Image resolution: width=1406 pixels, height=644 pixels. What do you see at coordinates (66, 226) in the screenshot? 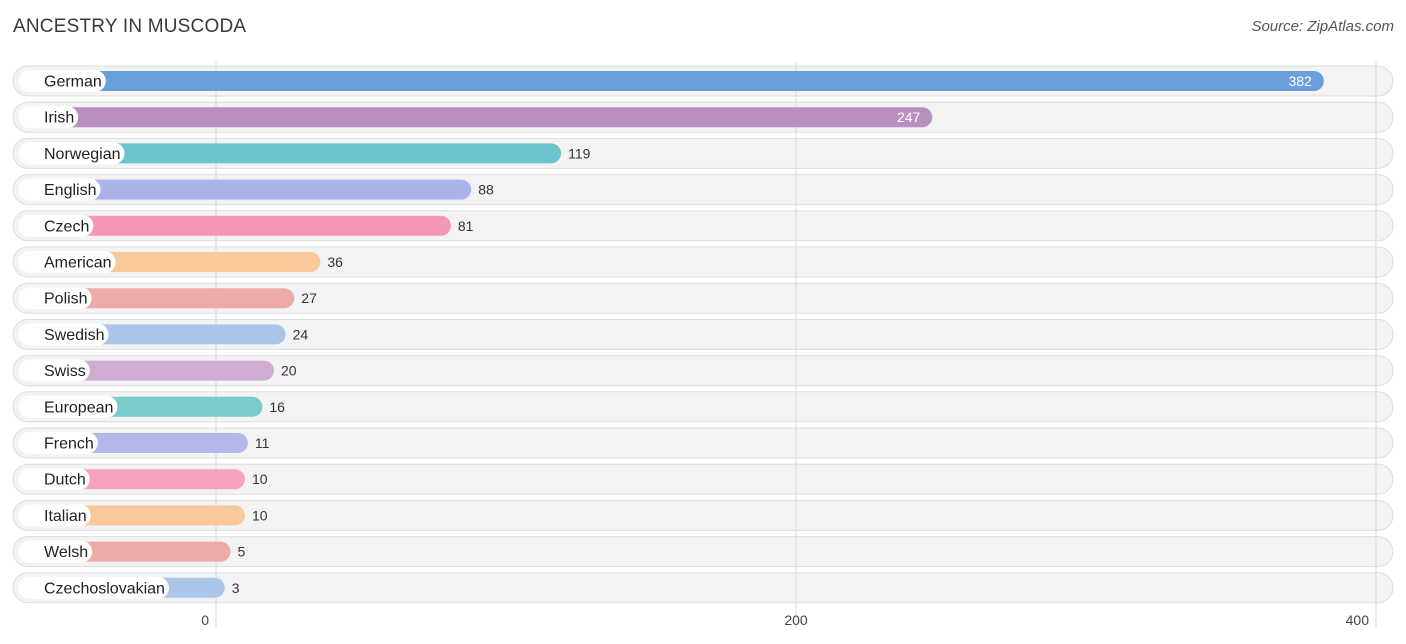
I see `category-label: Czech` at bounding box center [66, 226].